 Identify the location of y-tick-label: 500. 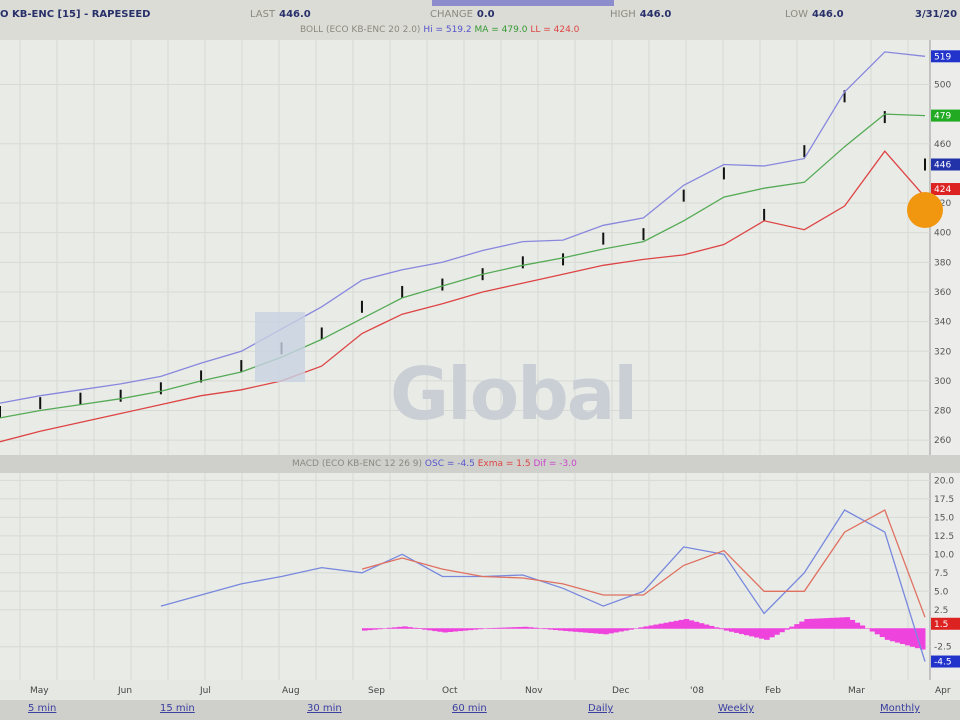
(942, 85).